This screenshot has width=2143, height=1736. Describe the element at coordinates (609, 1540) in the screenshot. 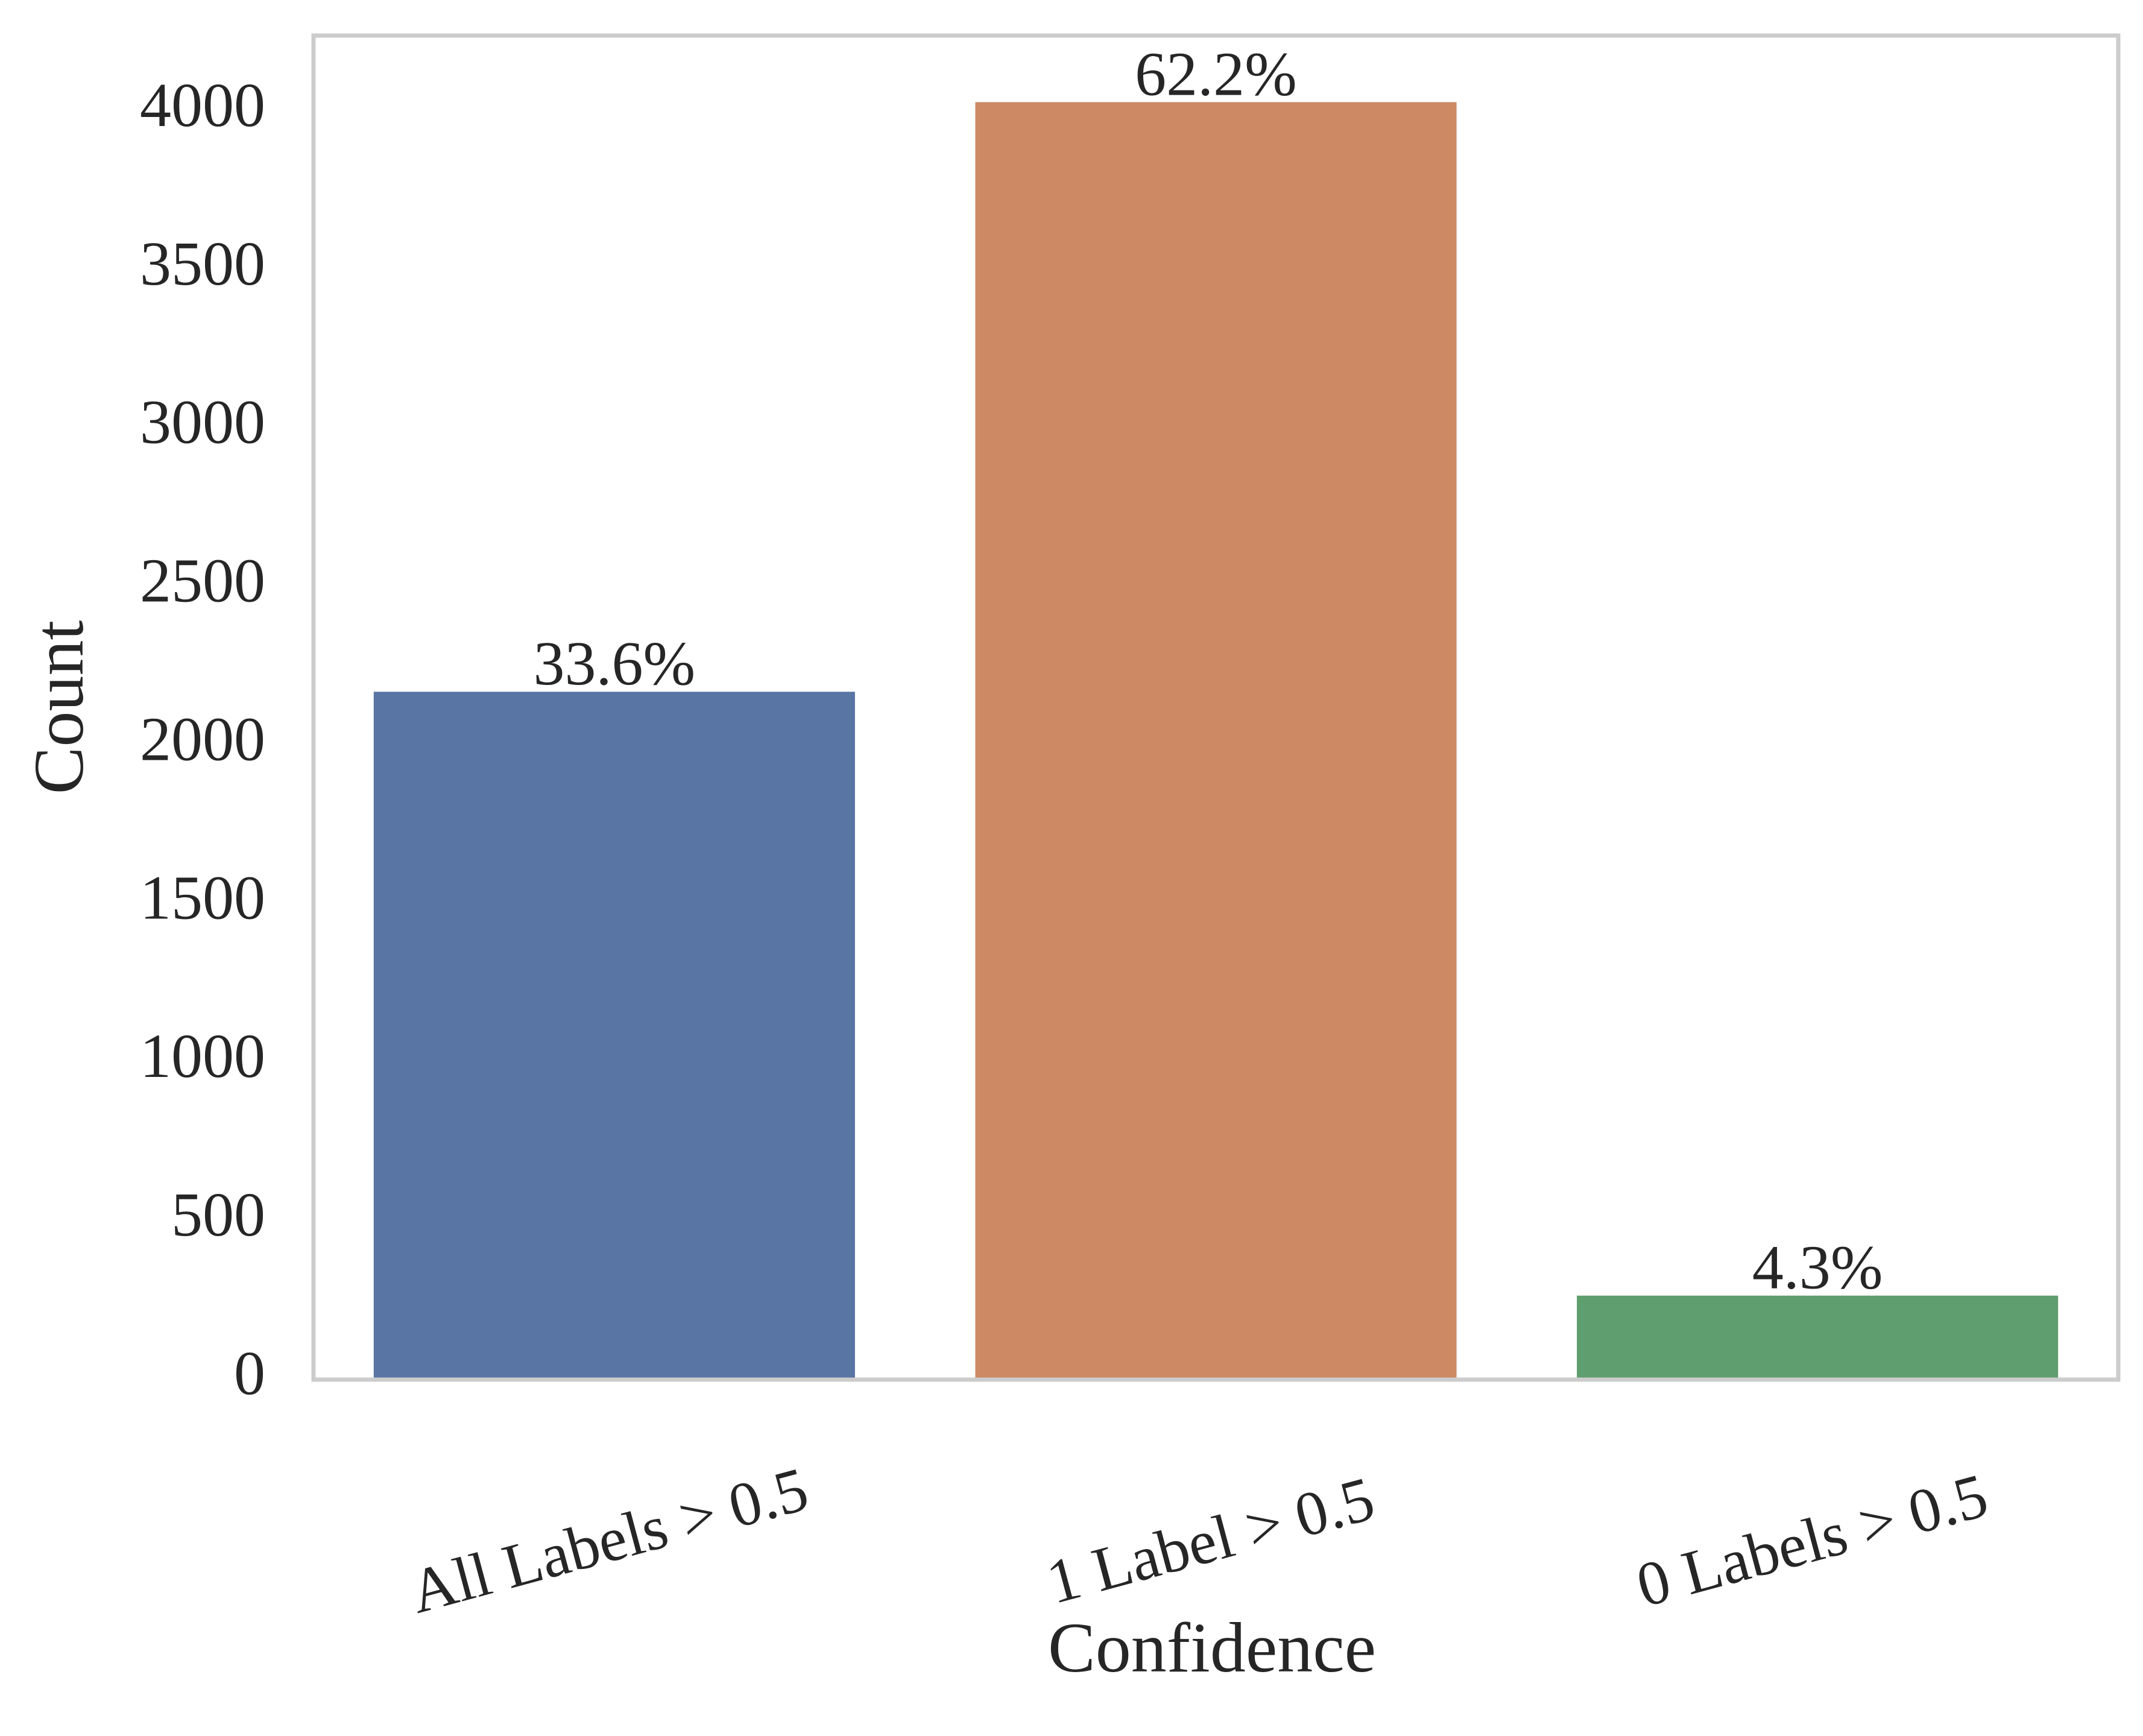

I see `x-tick-label: All Labels > 0.5` at that location.